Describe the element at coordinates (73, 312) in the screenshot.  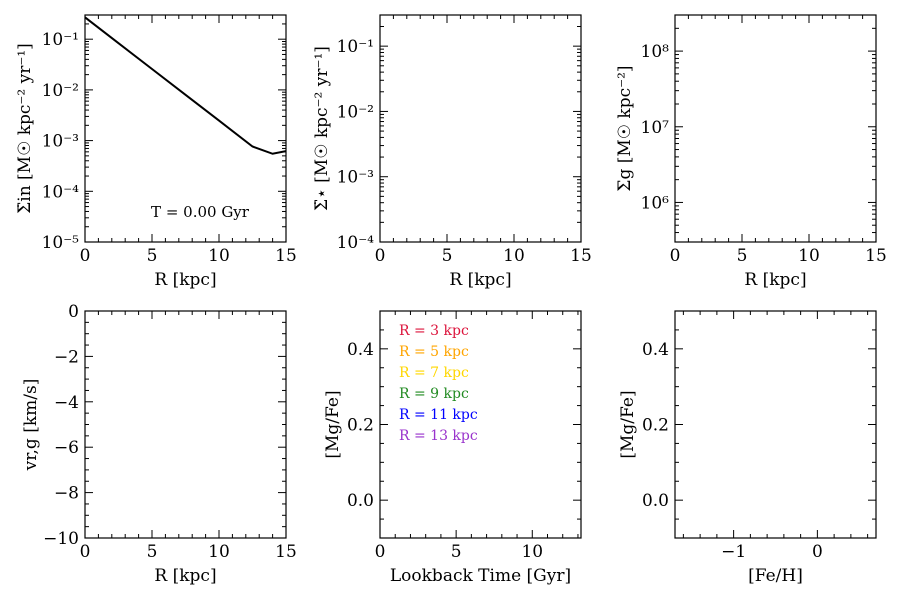
I see `y-tick-label: 0` at that location.